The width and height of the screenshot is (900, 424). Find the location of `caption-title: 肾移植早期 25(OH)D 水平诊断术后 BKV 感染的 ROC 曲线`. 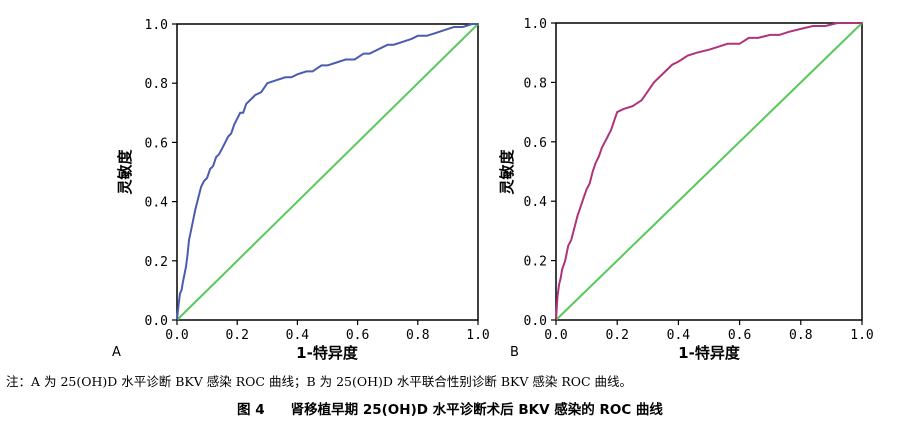

caption-title: 肾移植早期 25(OH)D 水平诊断术后 BKV 感染的 ROC 曲线 is located at coordinates (476, 410).